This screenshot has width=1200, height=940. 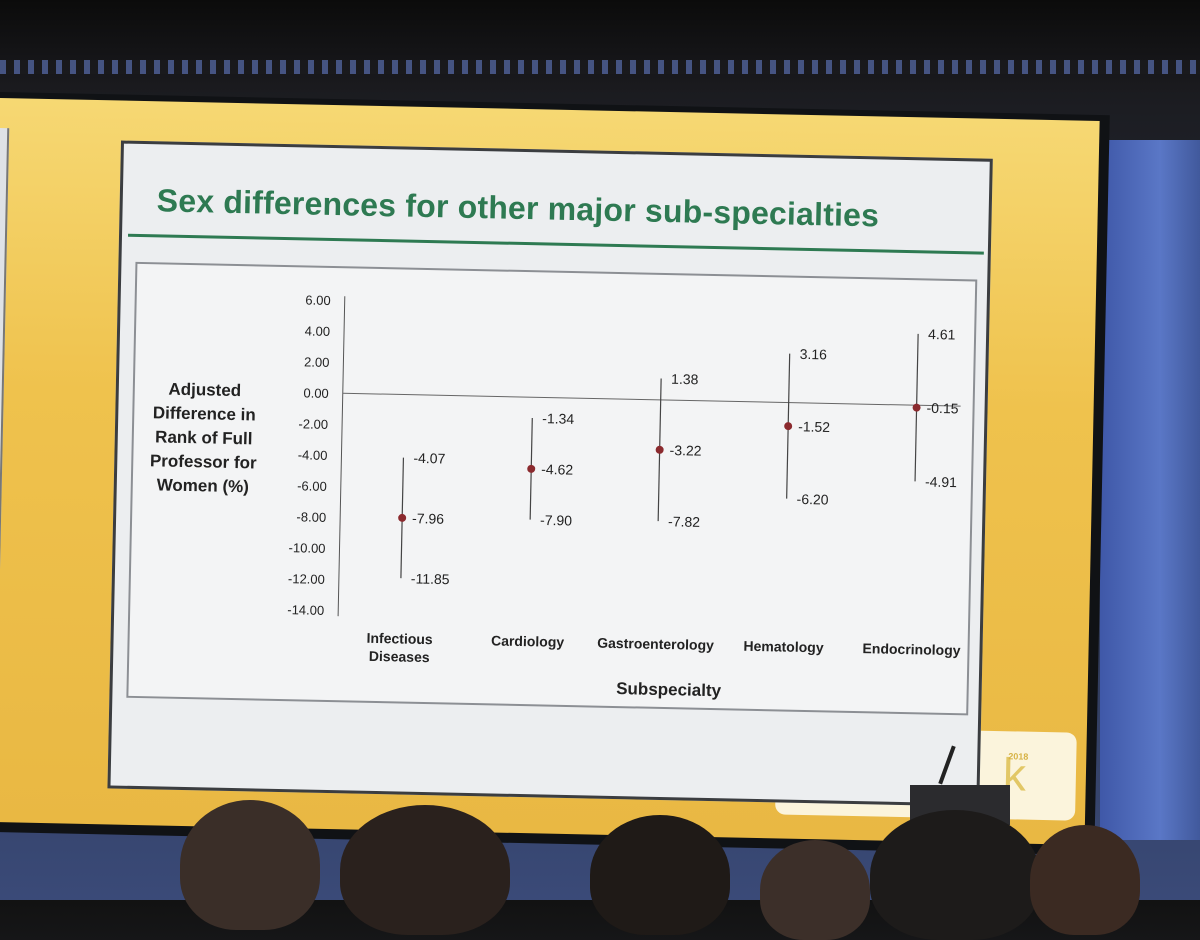 I want to click on ceiling, so click(x=600, y=46).